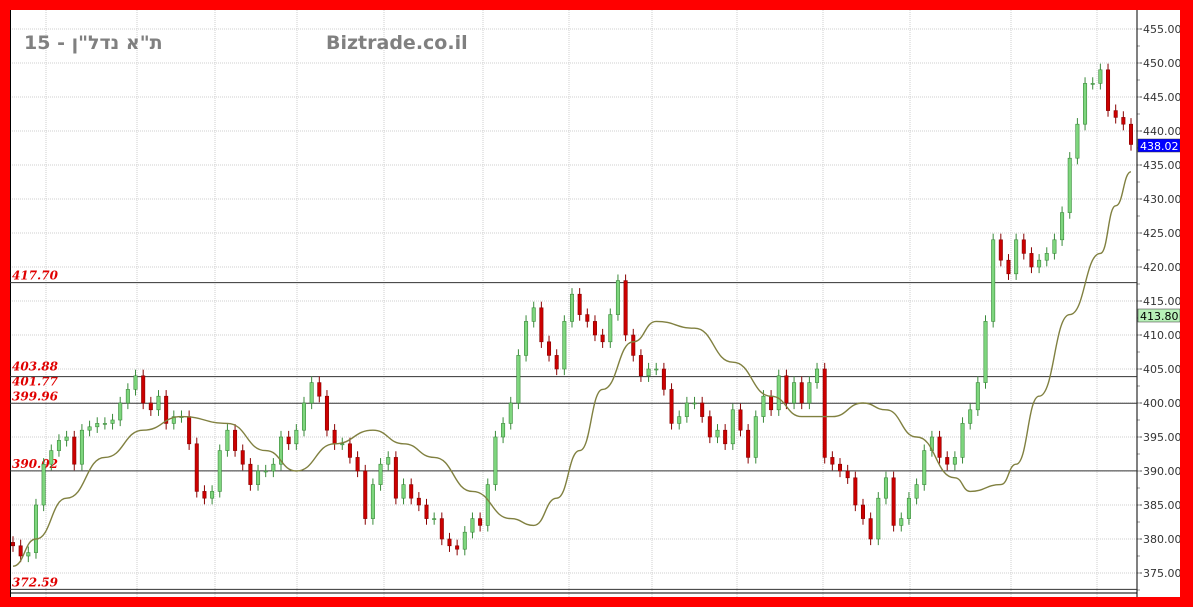 The height and width of the screenshot is (607, 1193). I want to click on y-tick-label: 455.00, so click(1161, 29).